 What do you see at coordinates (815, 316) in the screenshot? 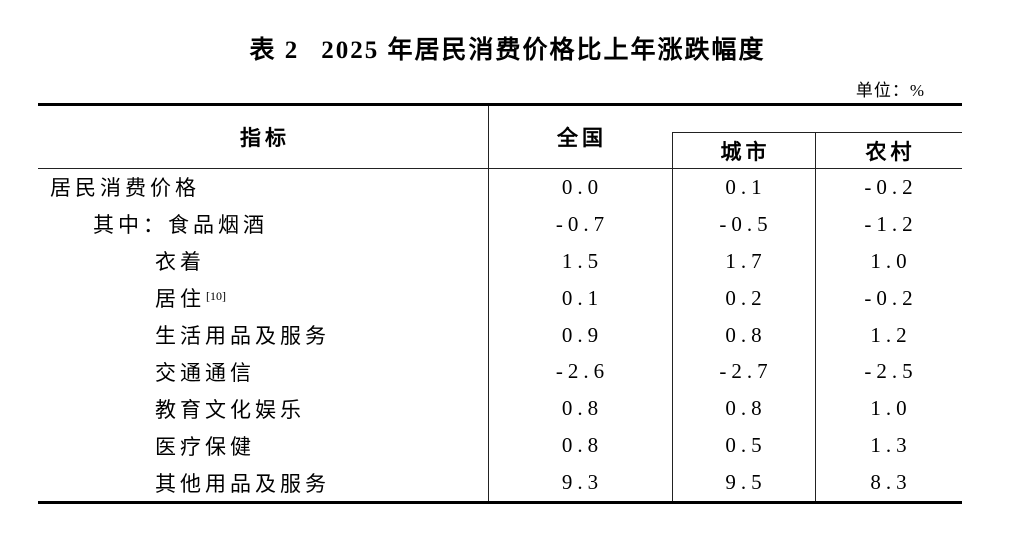
I see `divider-urban-rural` at bounding box center [815, 316].